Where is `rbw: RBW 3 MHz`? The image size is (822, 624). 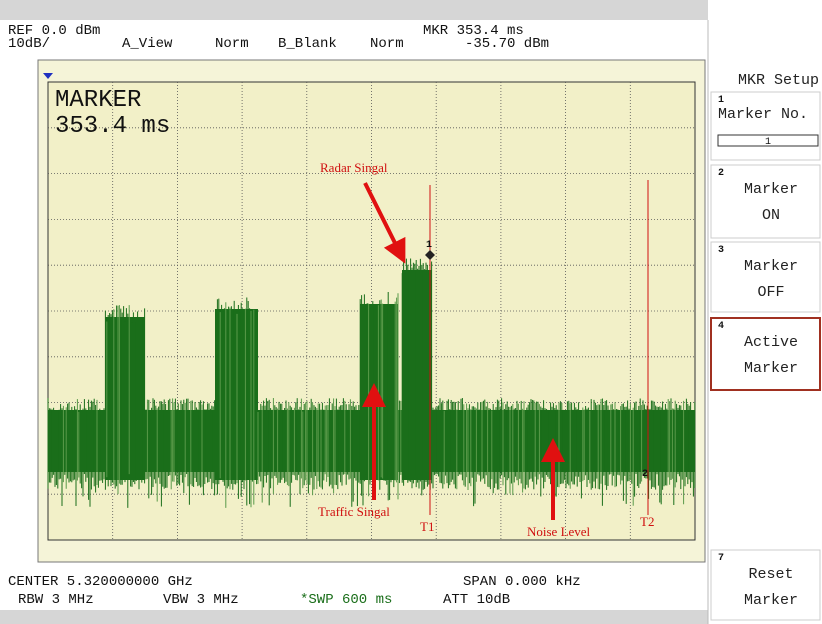
rbw: RBW 3 MHz is located at coordinates (56, 600).